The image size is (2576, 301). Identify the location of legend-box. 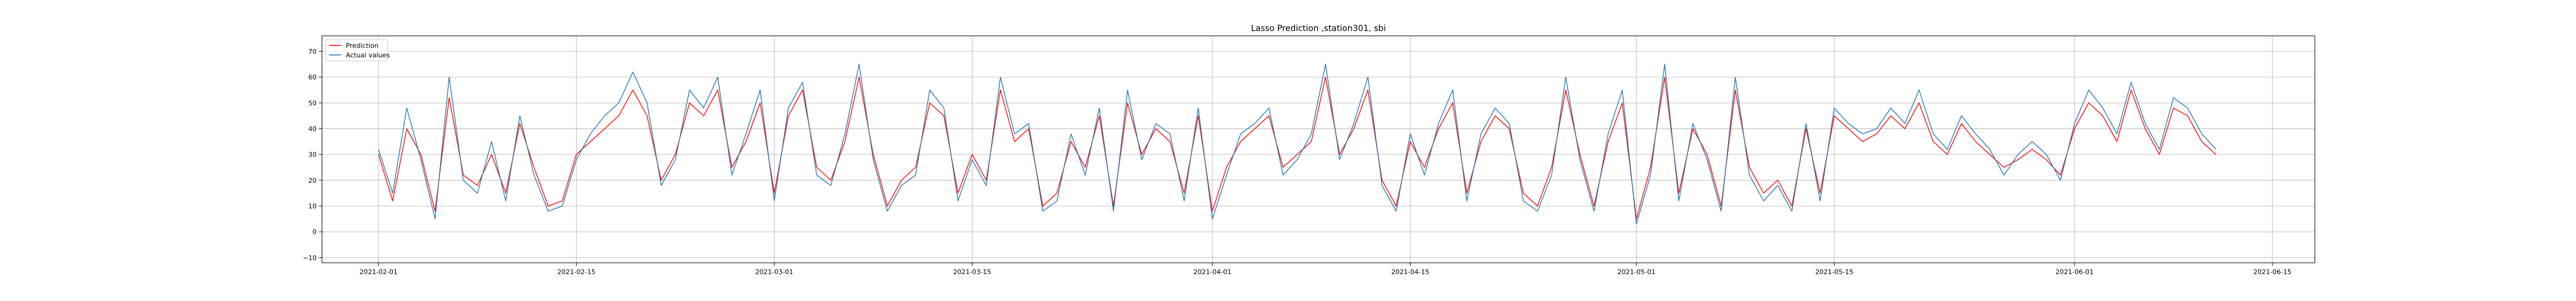
(357, 50).